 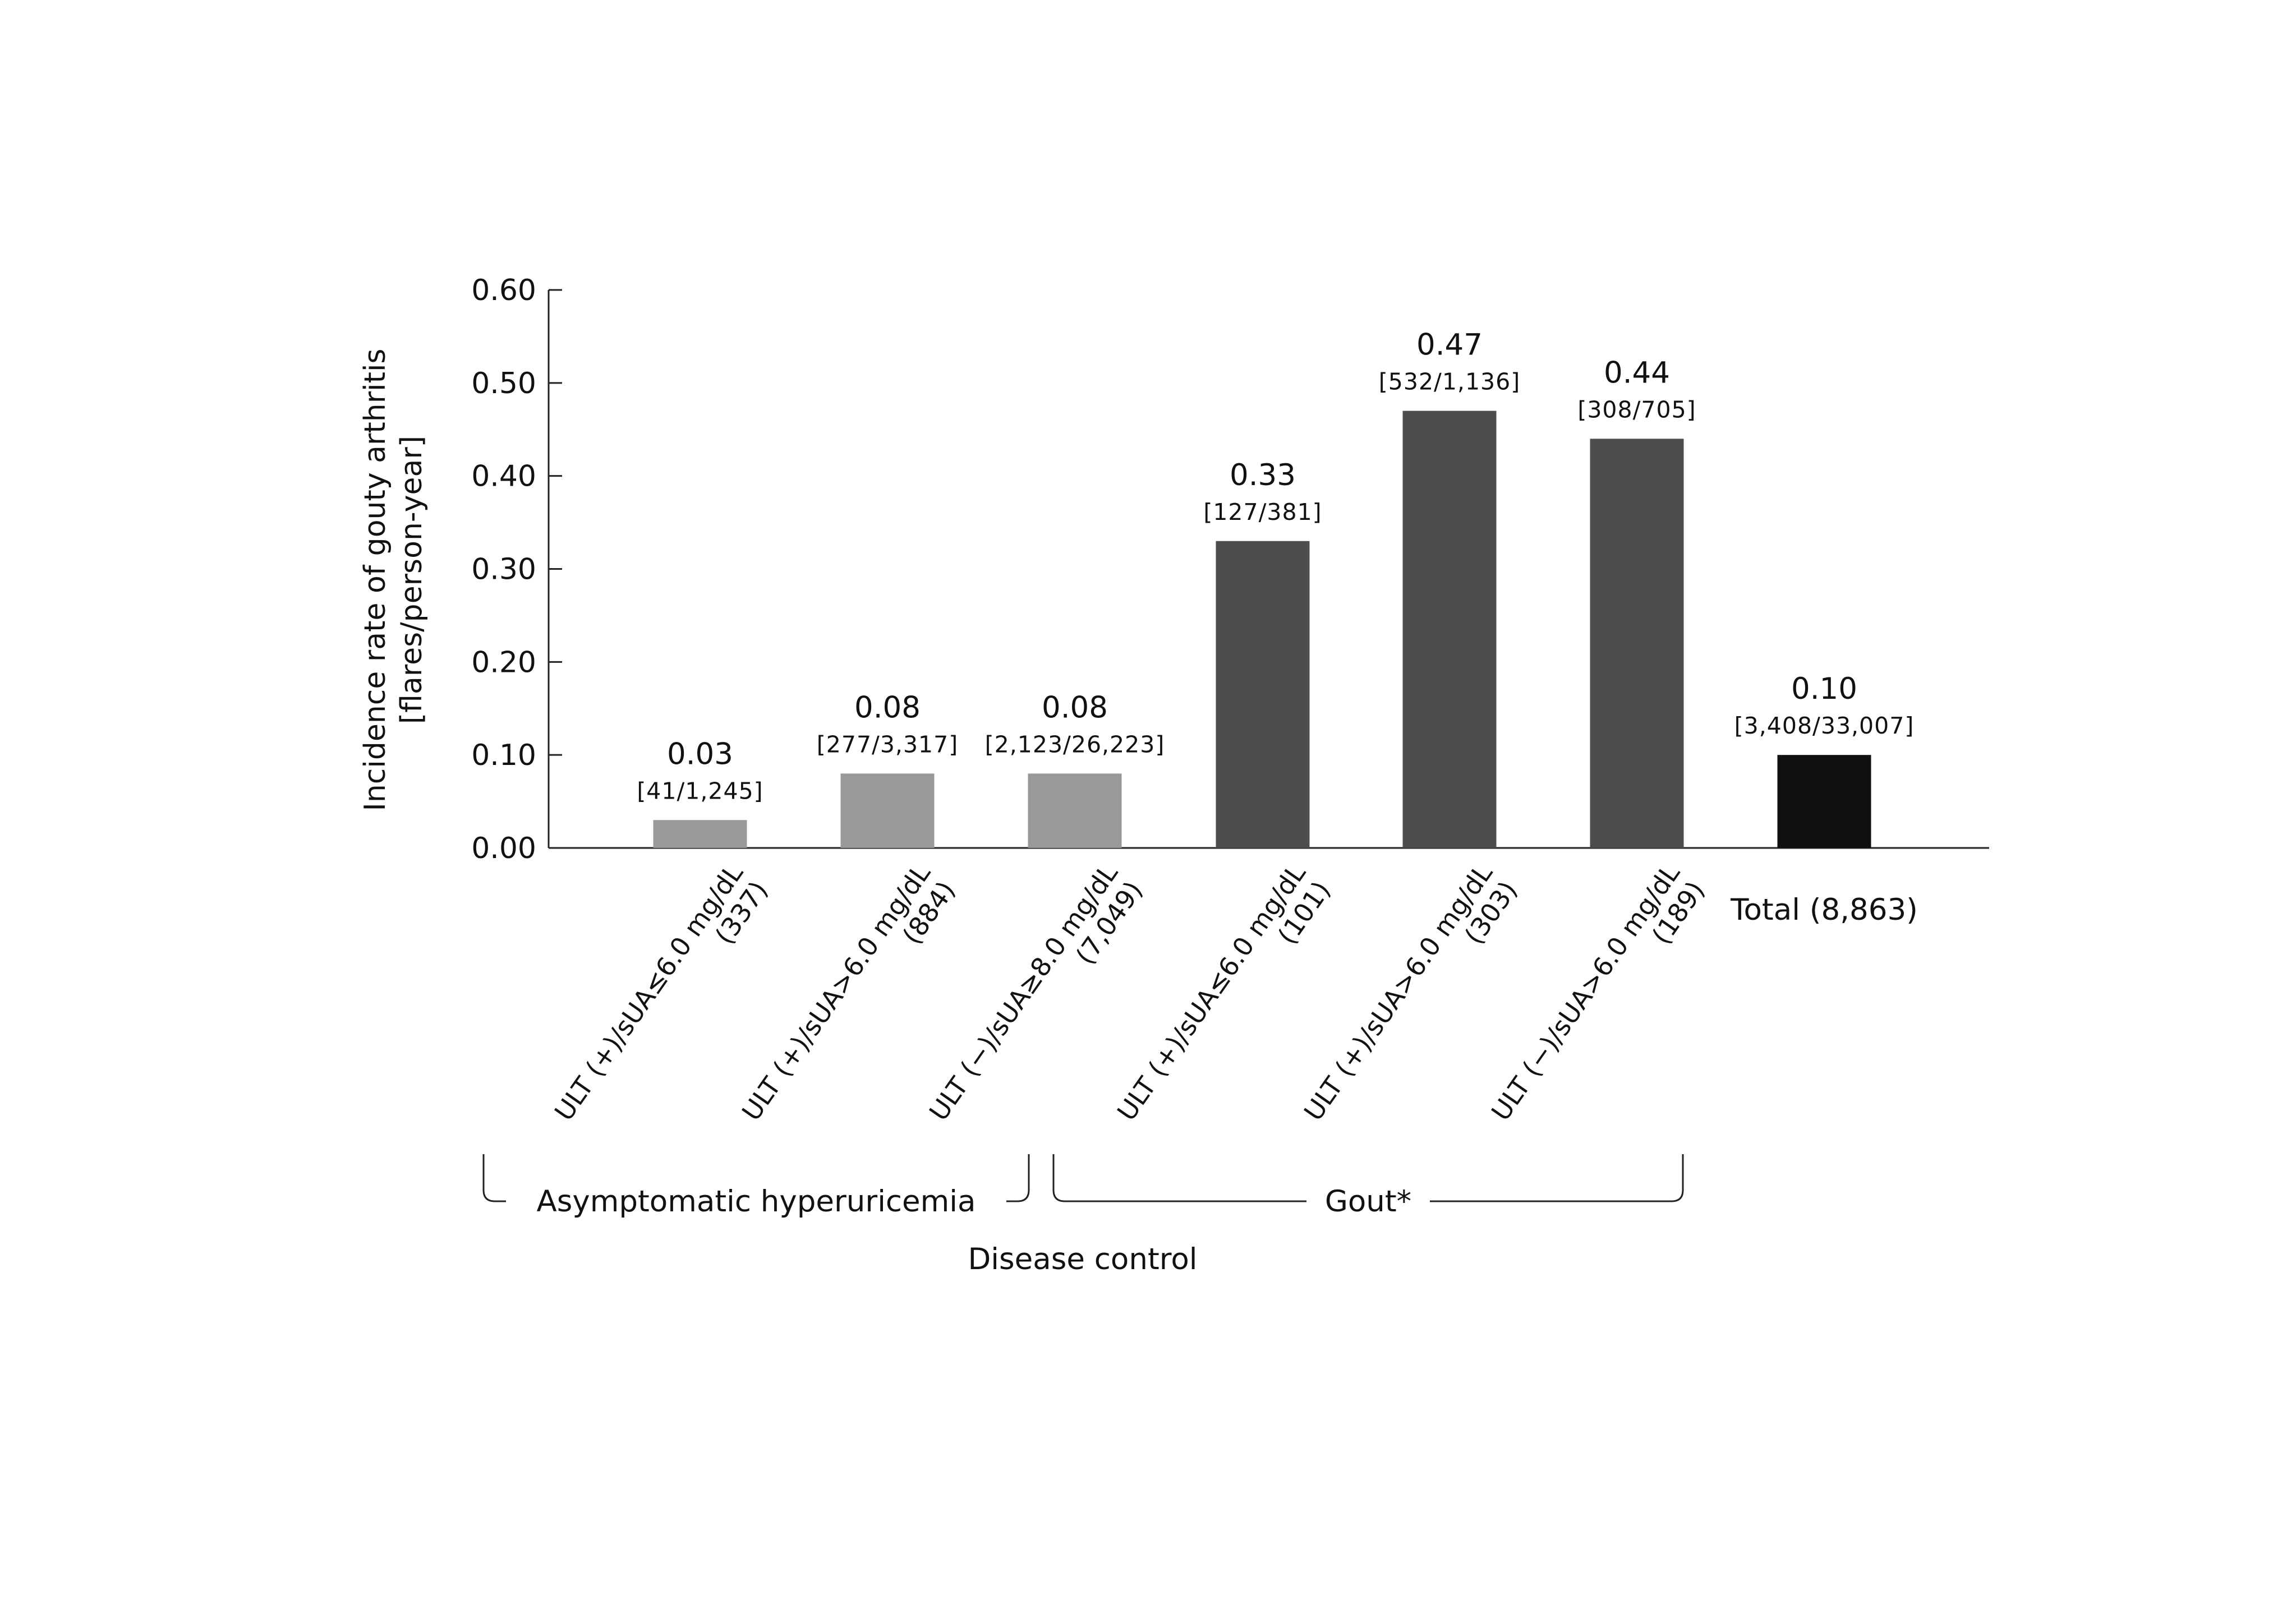 What do you see at coordinates (1368, 1201) in the screenshot?
I see `group-label: Gout*` at bounding box center [1368, 1201].